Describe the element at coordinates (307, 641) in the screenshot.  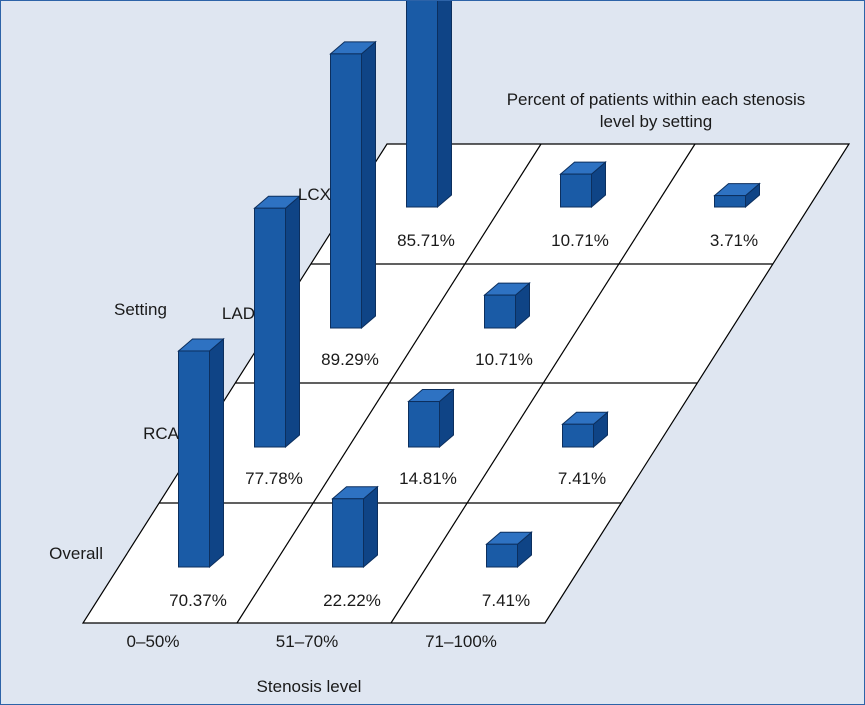
I see `x-tick-label-2: 51–70%` at that location.